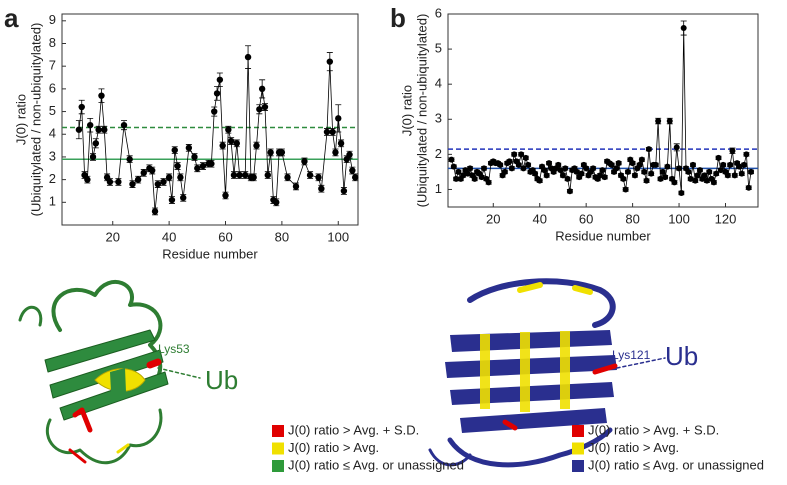 The image size is (787, 485). Describe the element at coordinates (221, 380) in the screenshot. I see `ub-label: Ub` at that location.